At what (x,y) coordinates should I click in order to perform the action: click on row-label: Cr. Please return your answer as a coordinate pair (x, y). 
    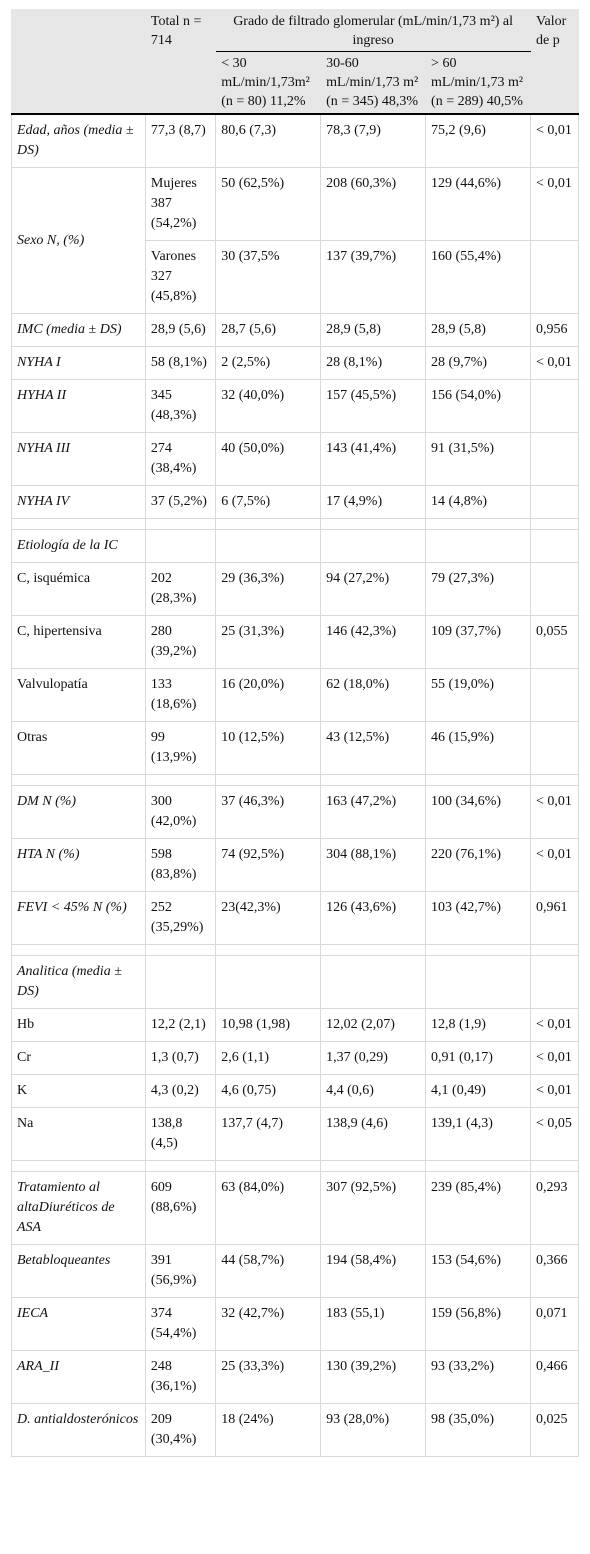
    Looking at the image, I should click on (78, 1058).